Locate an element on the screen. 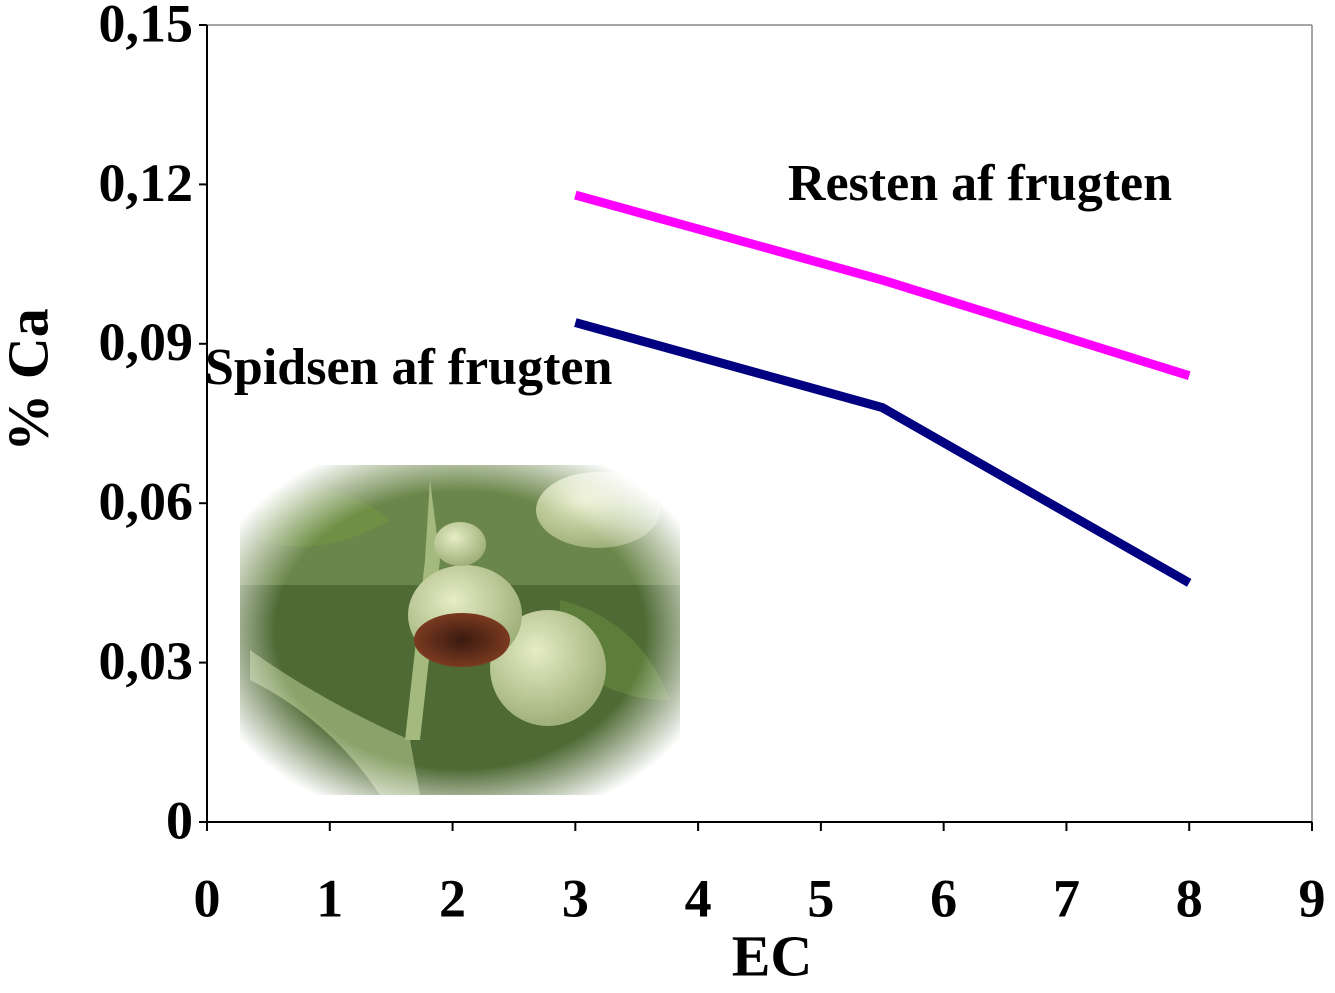 The image size is (1335, 993). y-tick-label: 0,12 is located at coordinates (146, 183).